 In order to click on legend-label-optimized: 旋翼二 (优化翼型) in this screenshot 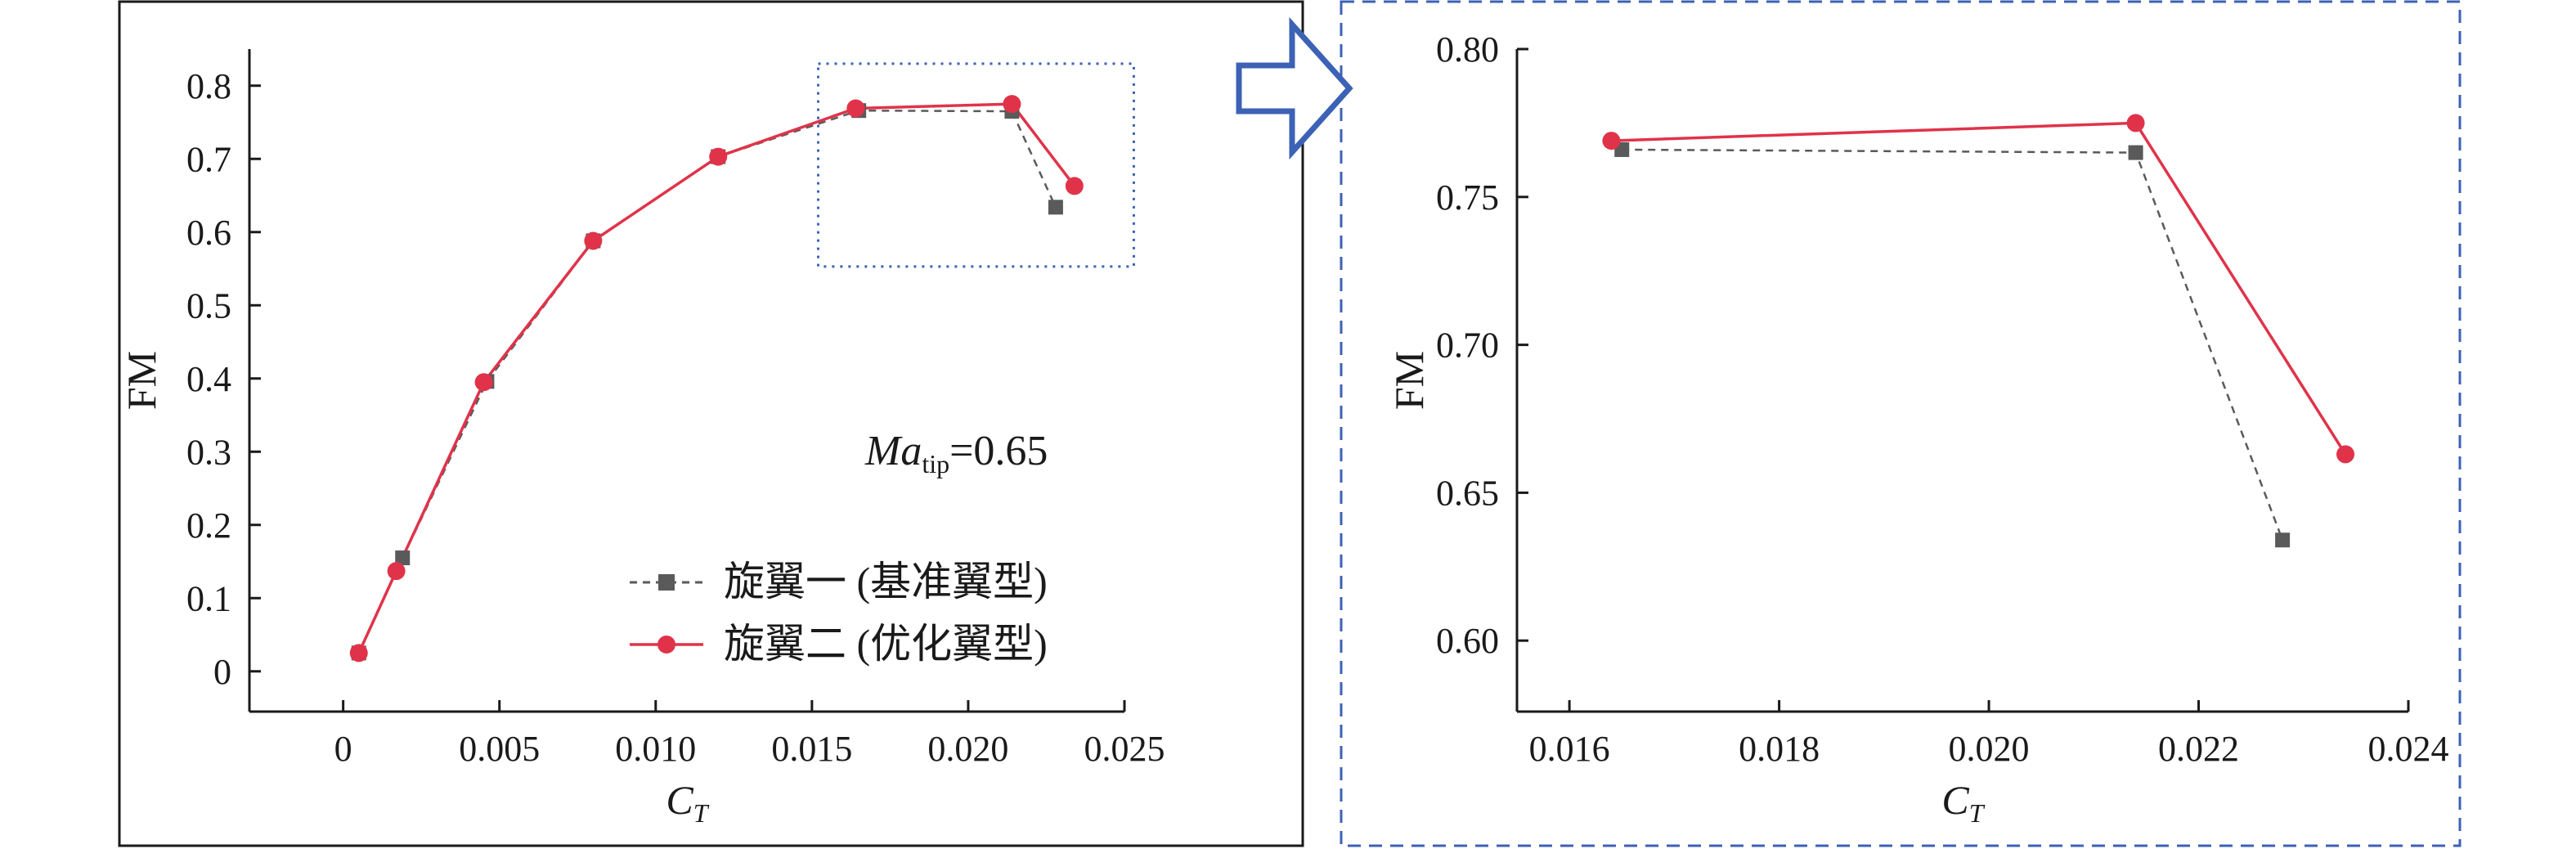, I will do `click(886, 644)`.